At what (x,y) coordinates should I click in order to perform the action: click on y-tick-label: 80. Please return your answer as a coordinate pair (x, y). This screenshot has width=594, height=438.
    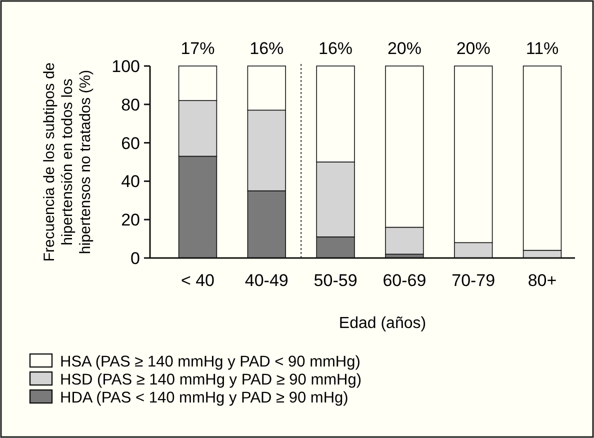
    Looking at the image, I should click on (130, 104).